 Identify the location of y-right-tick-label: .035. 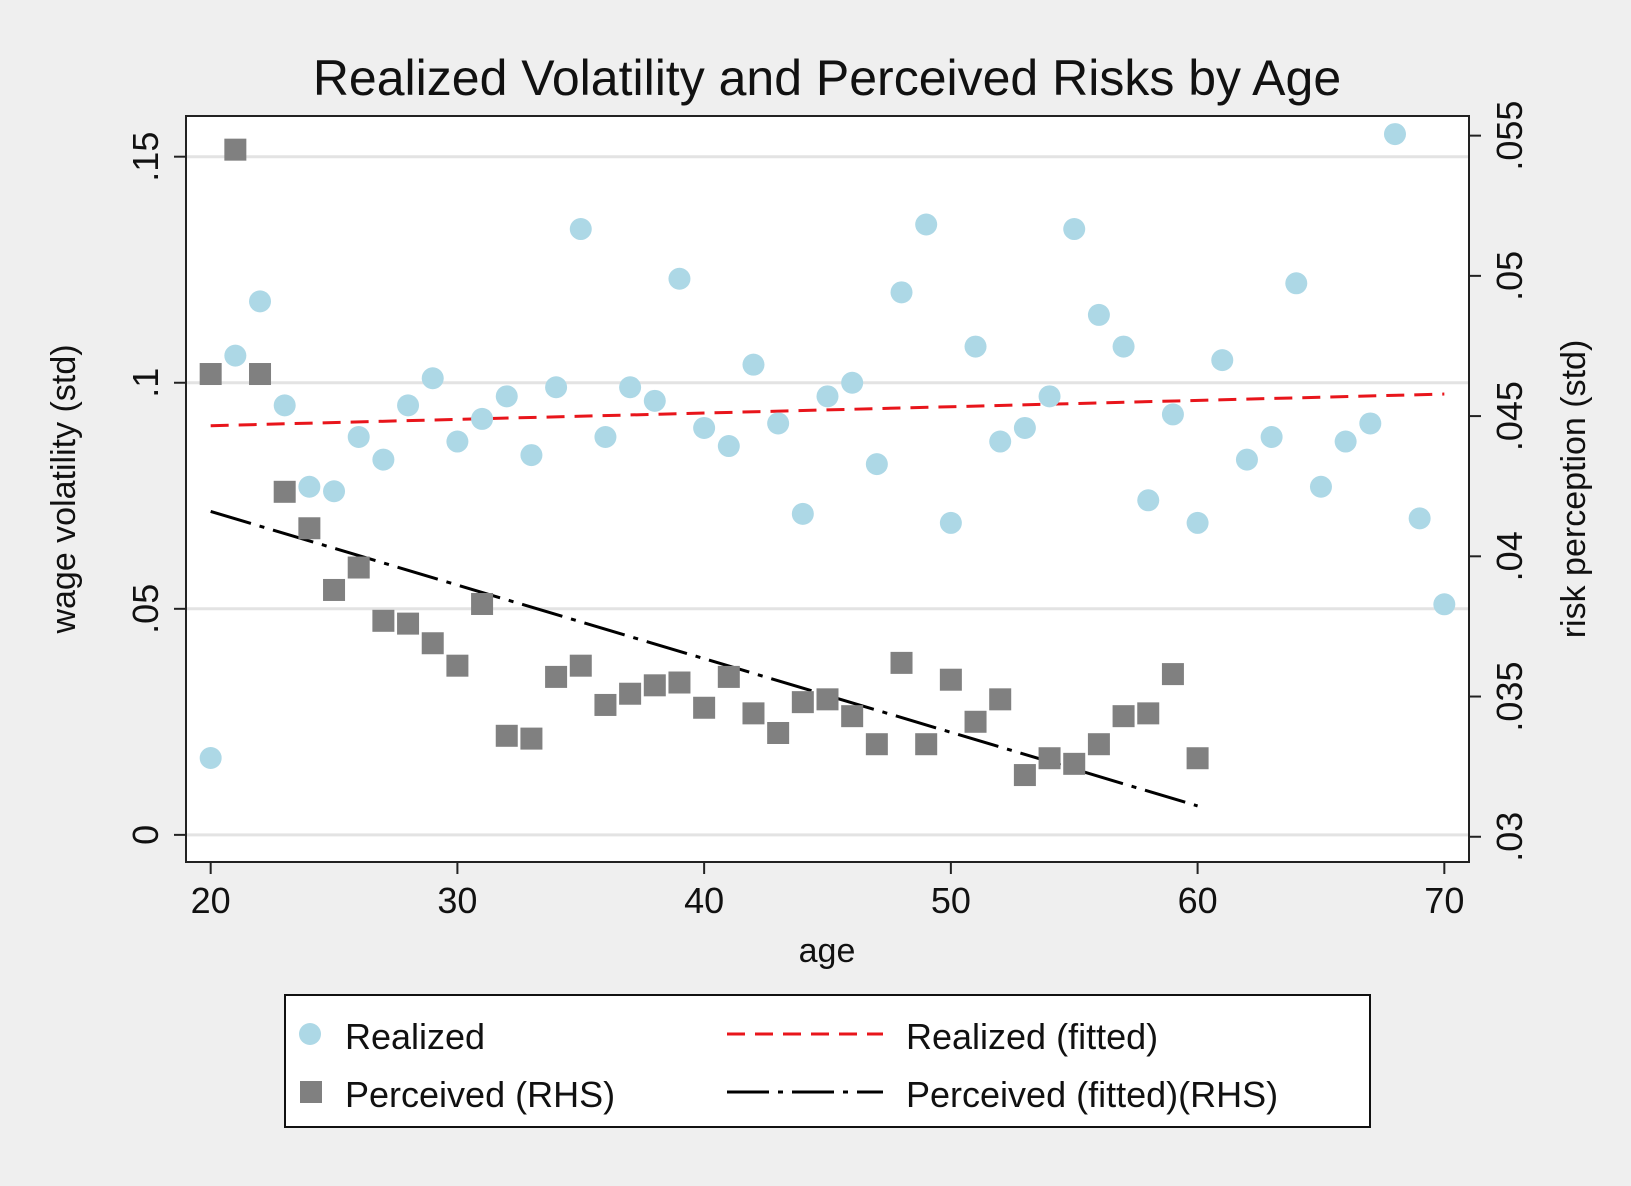
(1509, 696).